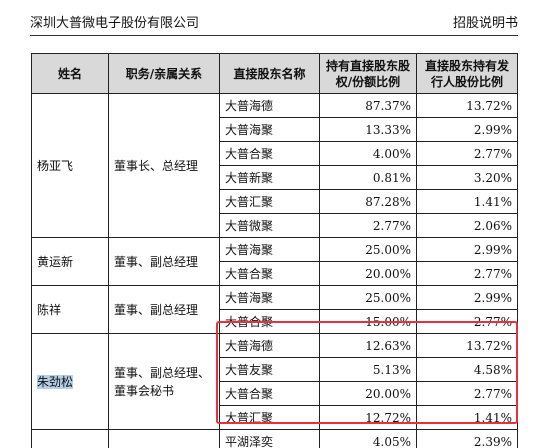 The image size is (550, 448). I want to click on person-name: 陈祥, so click(70, 309).